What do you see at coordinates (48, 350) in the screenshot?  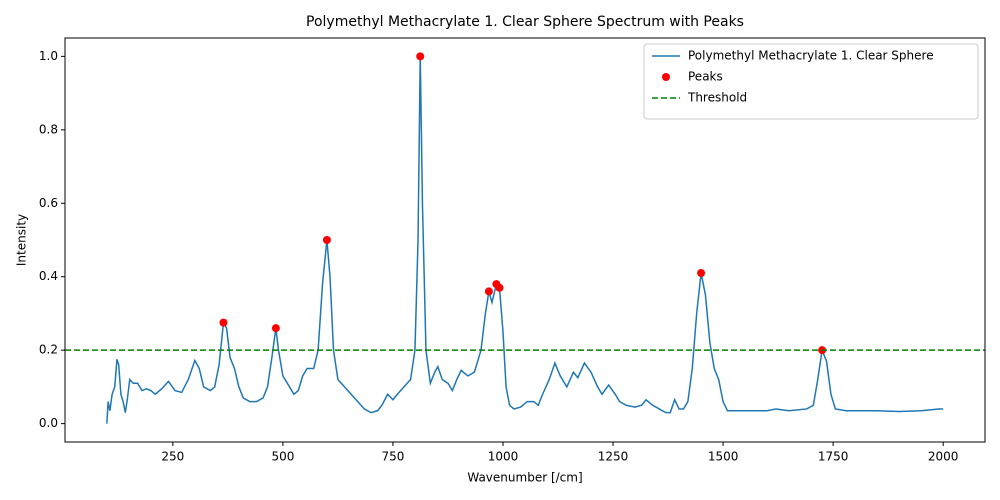 I see `y-tick-label: 0.2` at bounding box center [48, 350].